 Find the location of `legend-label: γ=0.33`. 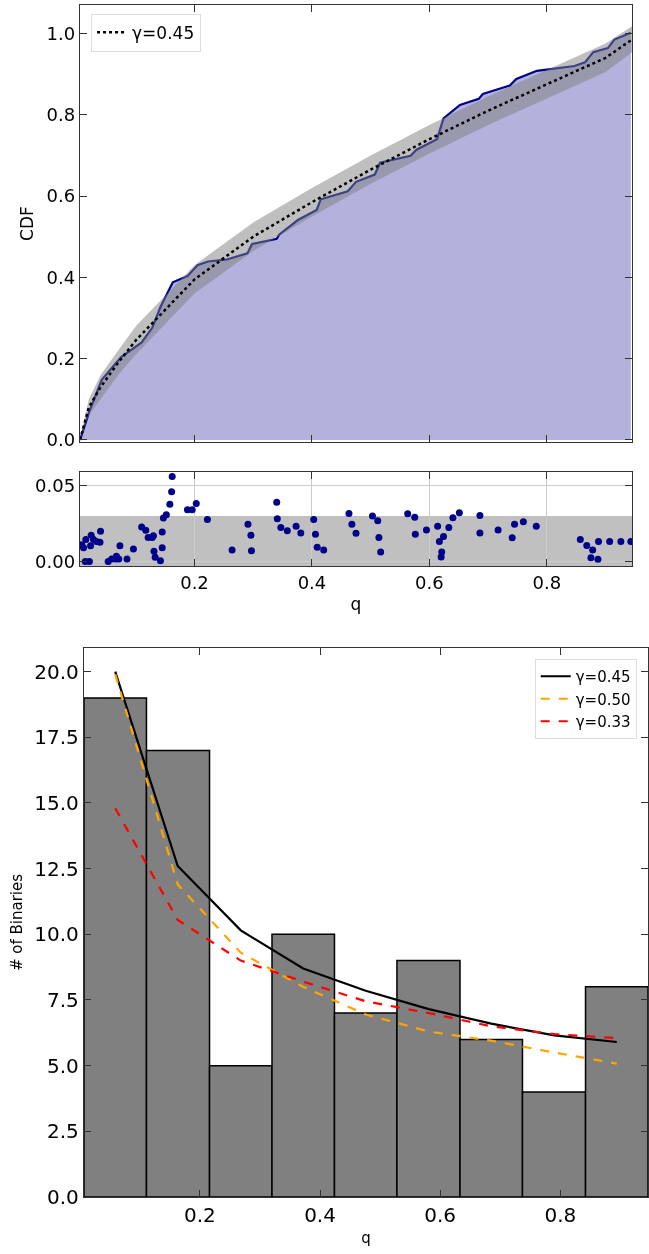

legend-label: γ=0.33 is located at coordinates (603, 722).